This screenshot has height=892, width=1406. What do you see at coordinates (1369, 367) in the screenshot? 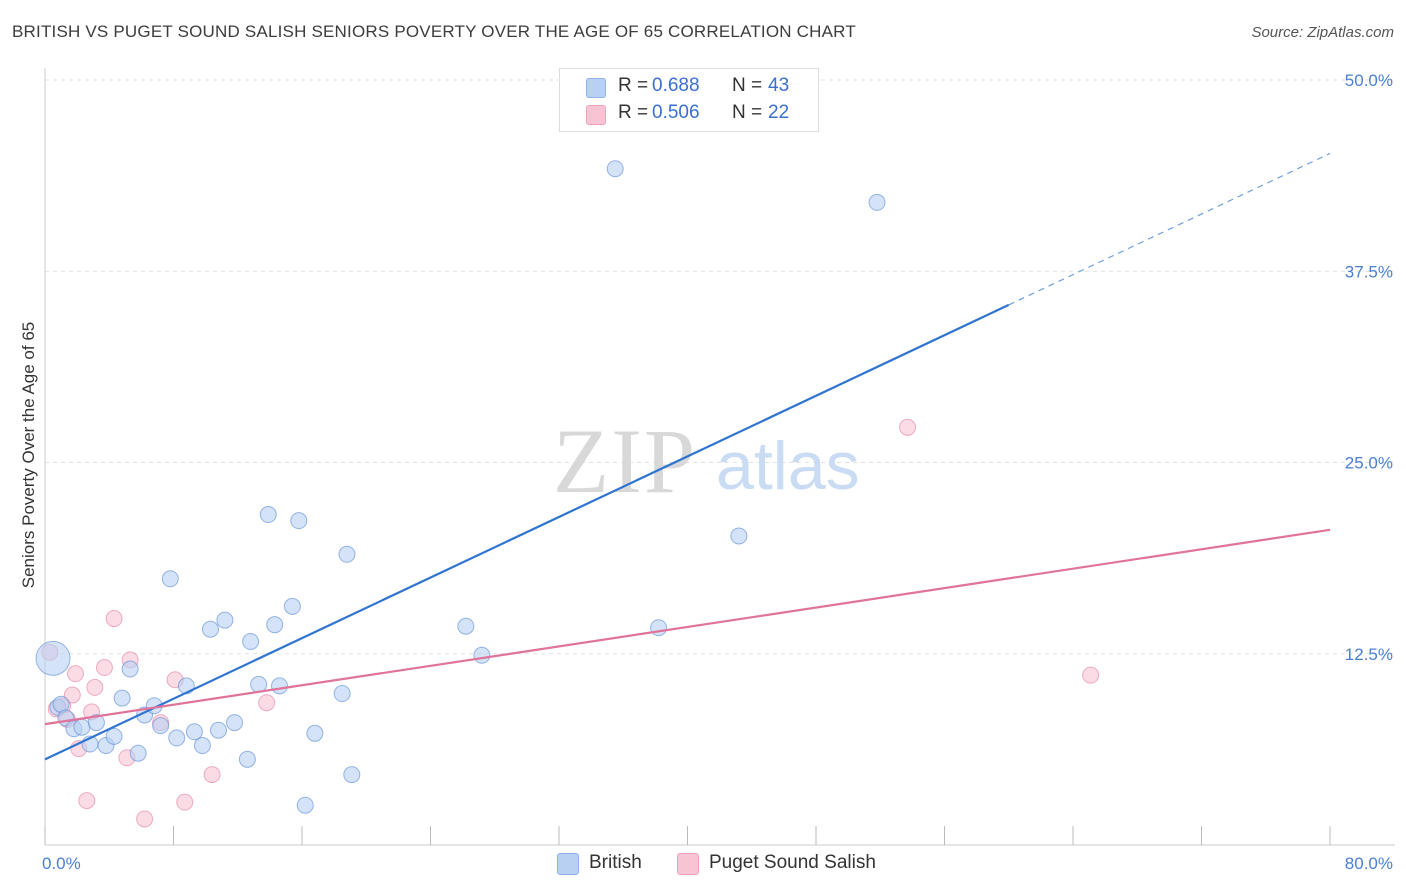
I see `y-tick-labels: 12.5% 25.0% 37.5% 50.0%` at bounding box center [1369, 367].